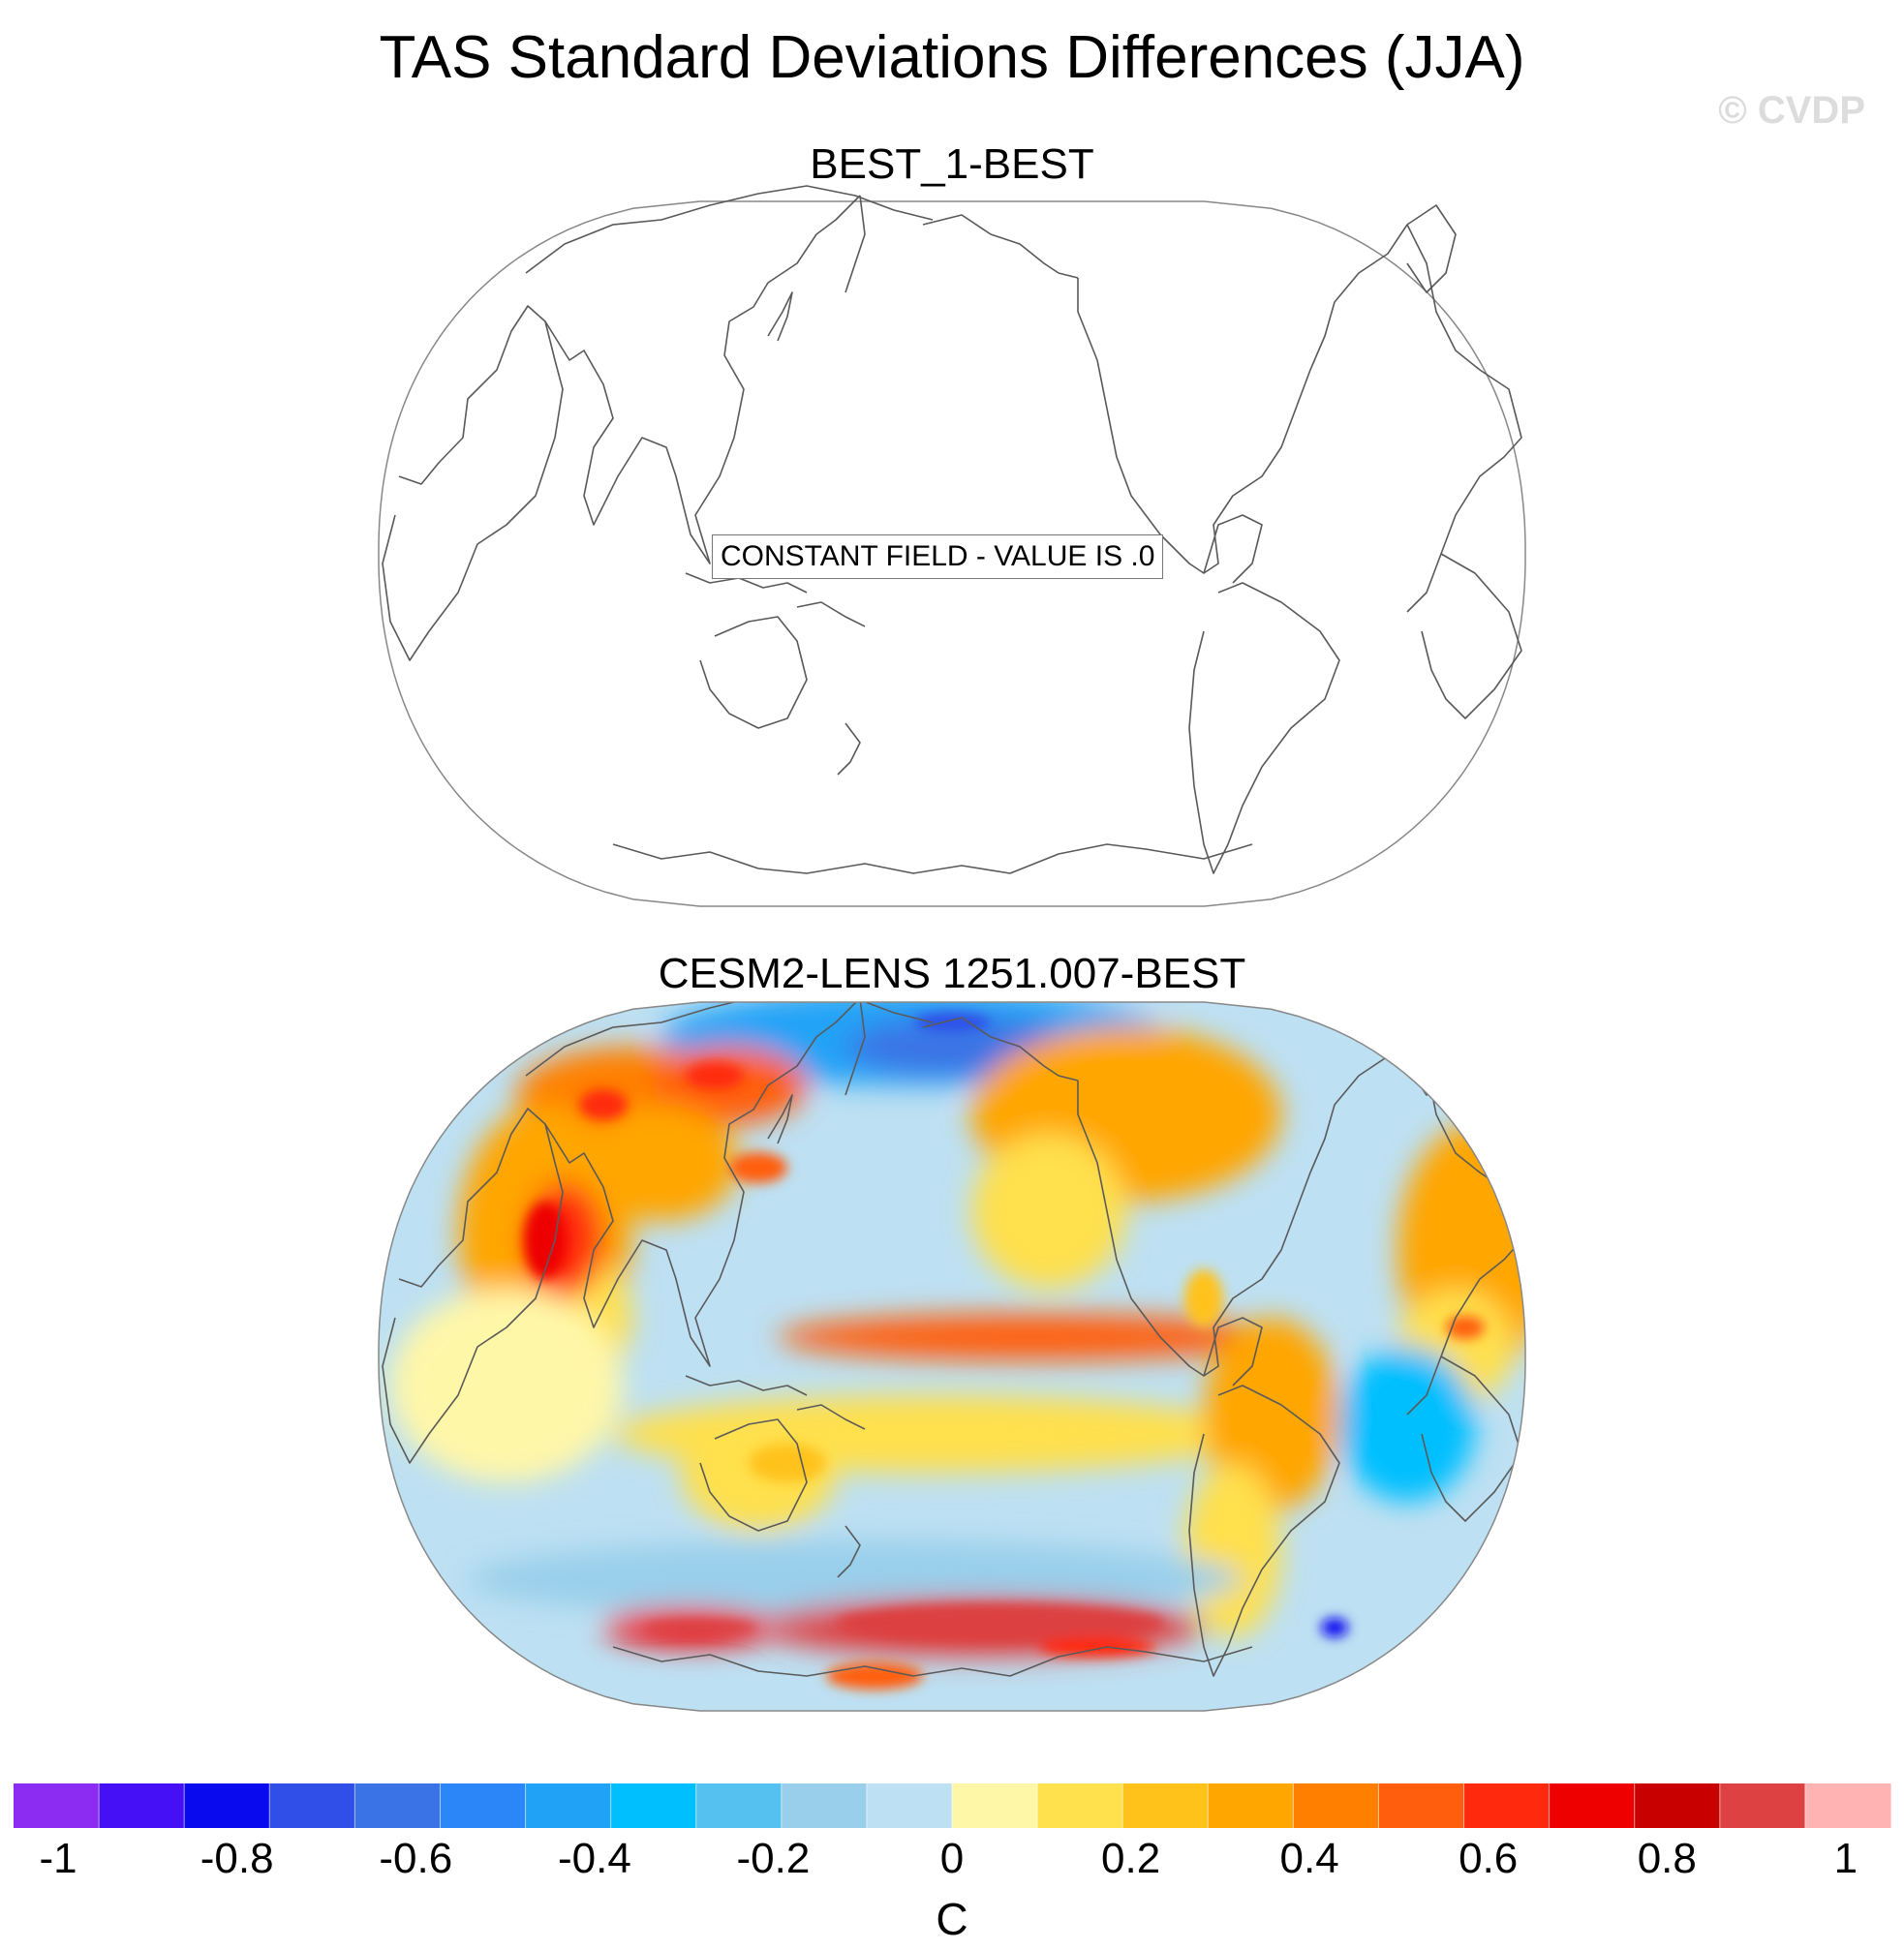  What do you see at coordinates (952, 1919) in the screenshot?
I see `colorbar-units: C` at bounding box center [952, 1919].